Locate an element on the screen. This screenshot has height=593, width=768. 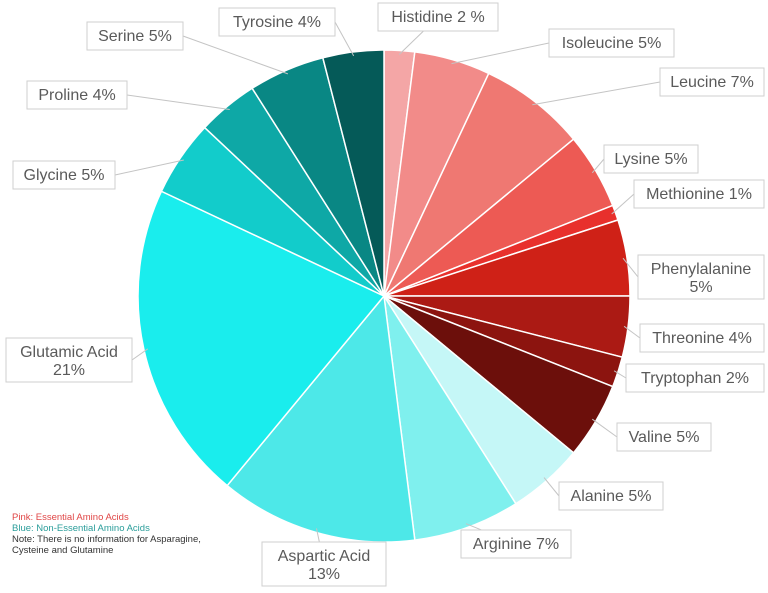
label-text: Proline 4% is located at coordinates (76, 95).